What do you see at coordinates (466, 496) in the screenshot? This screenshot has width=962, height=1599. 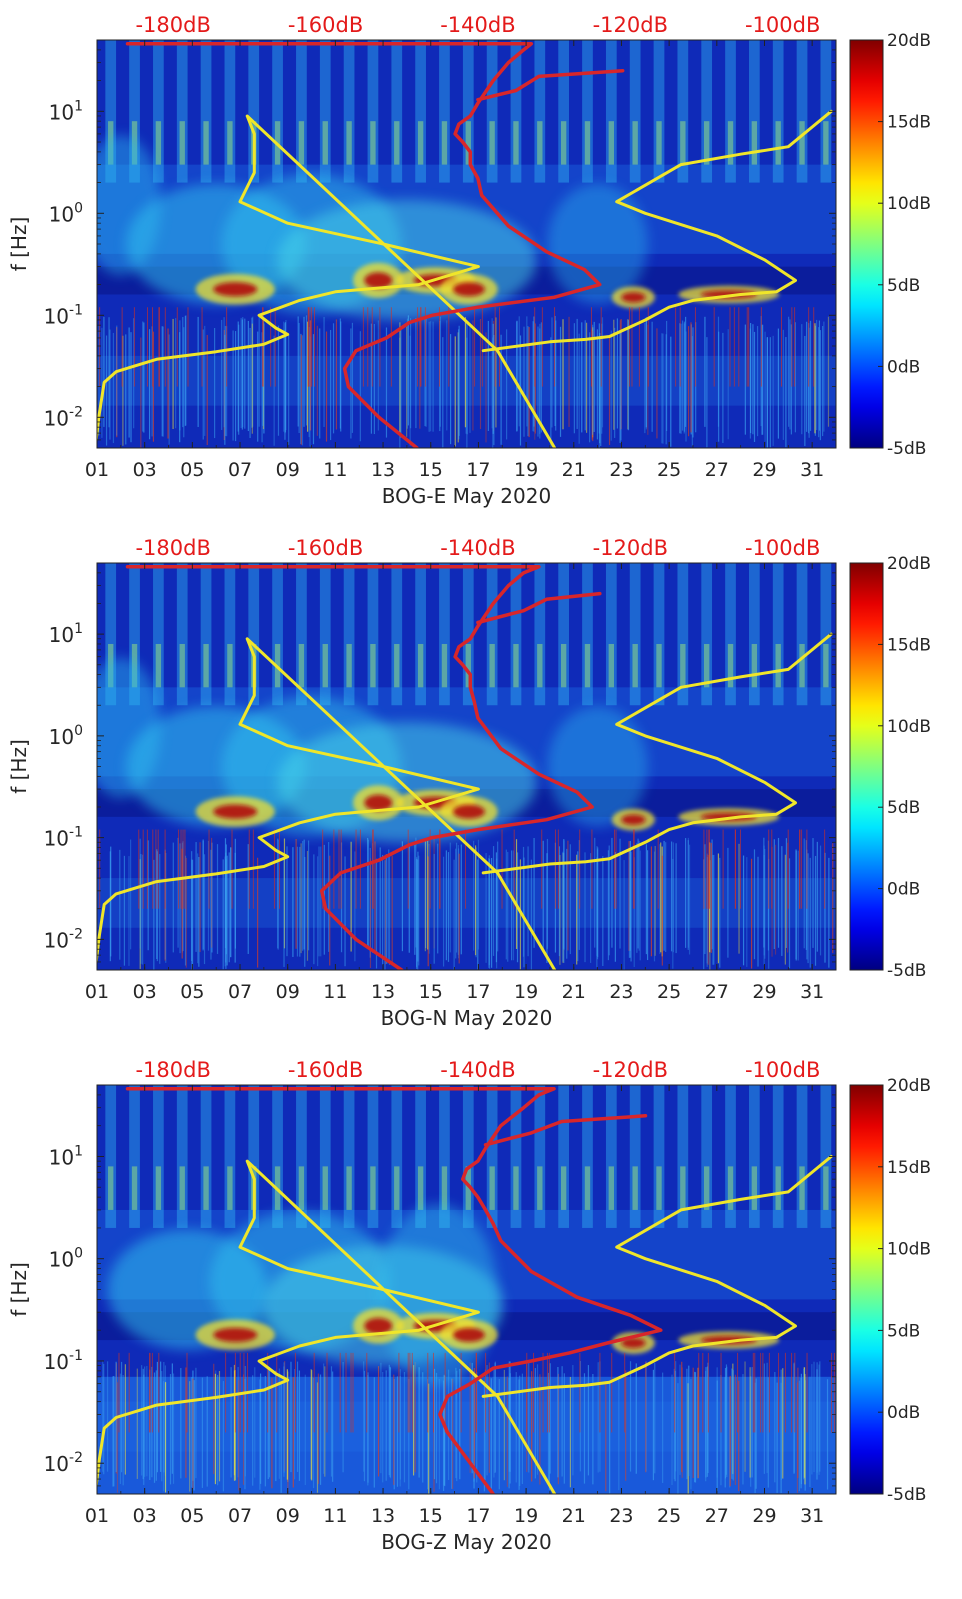 I see `x-axis-label: BOG-E May 2020` at bounding box center [466, 496].